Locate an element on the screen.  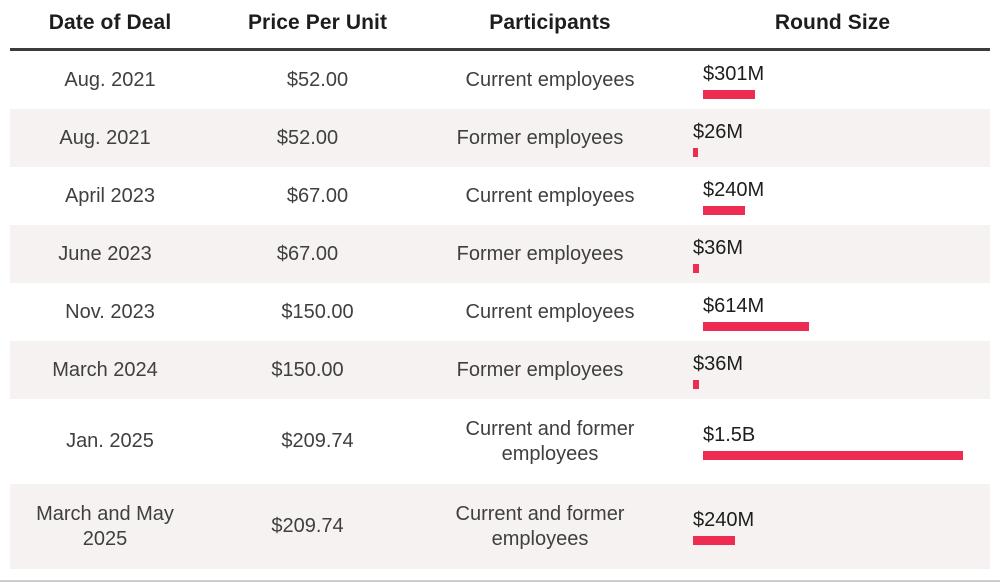
date-cell: Jan. 2025 is located at coordinates (110, 441).